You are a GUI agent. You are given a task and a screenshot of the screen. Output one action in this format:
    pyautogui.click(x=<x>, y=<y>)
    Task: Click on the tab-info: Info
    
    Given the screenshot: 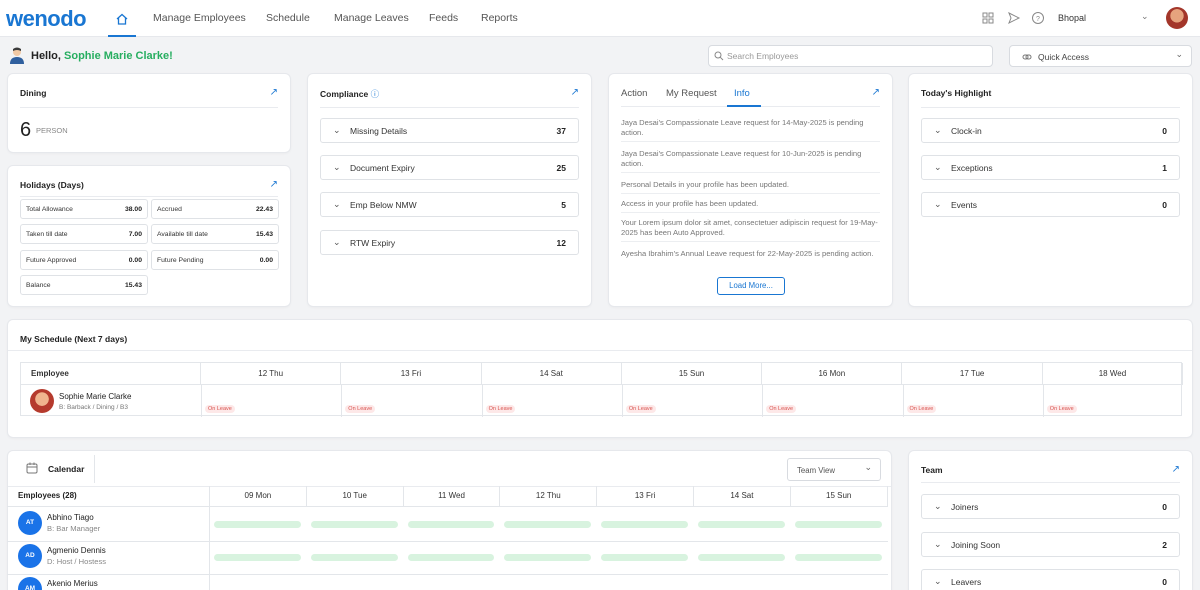 What is the action you would take?
    pyautogui.click(x=742, y=93)
    